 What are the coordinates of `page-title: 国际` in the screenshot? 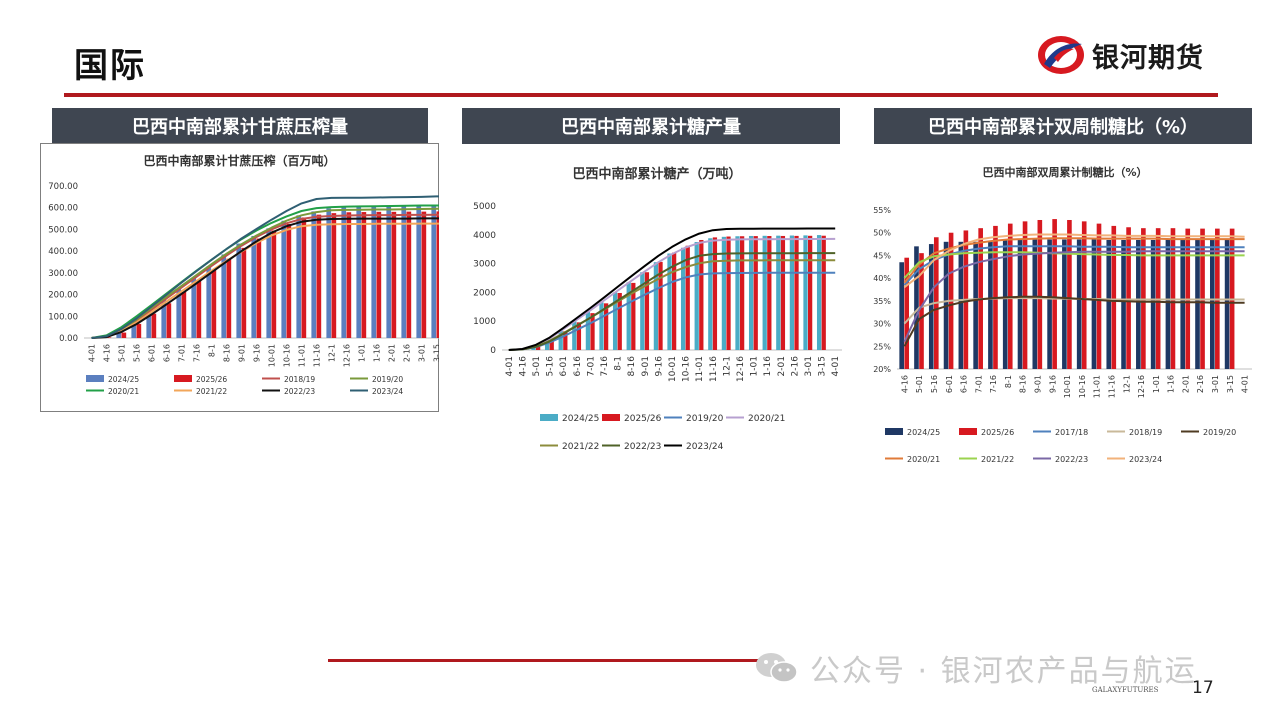 It's located at (110, 66).